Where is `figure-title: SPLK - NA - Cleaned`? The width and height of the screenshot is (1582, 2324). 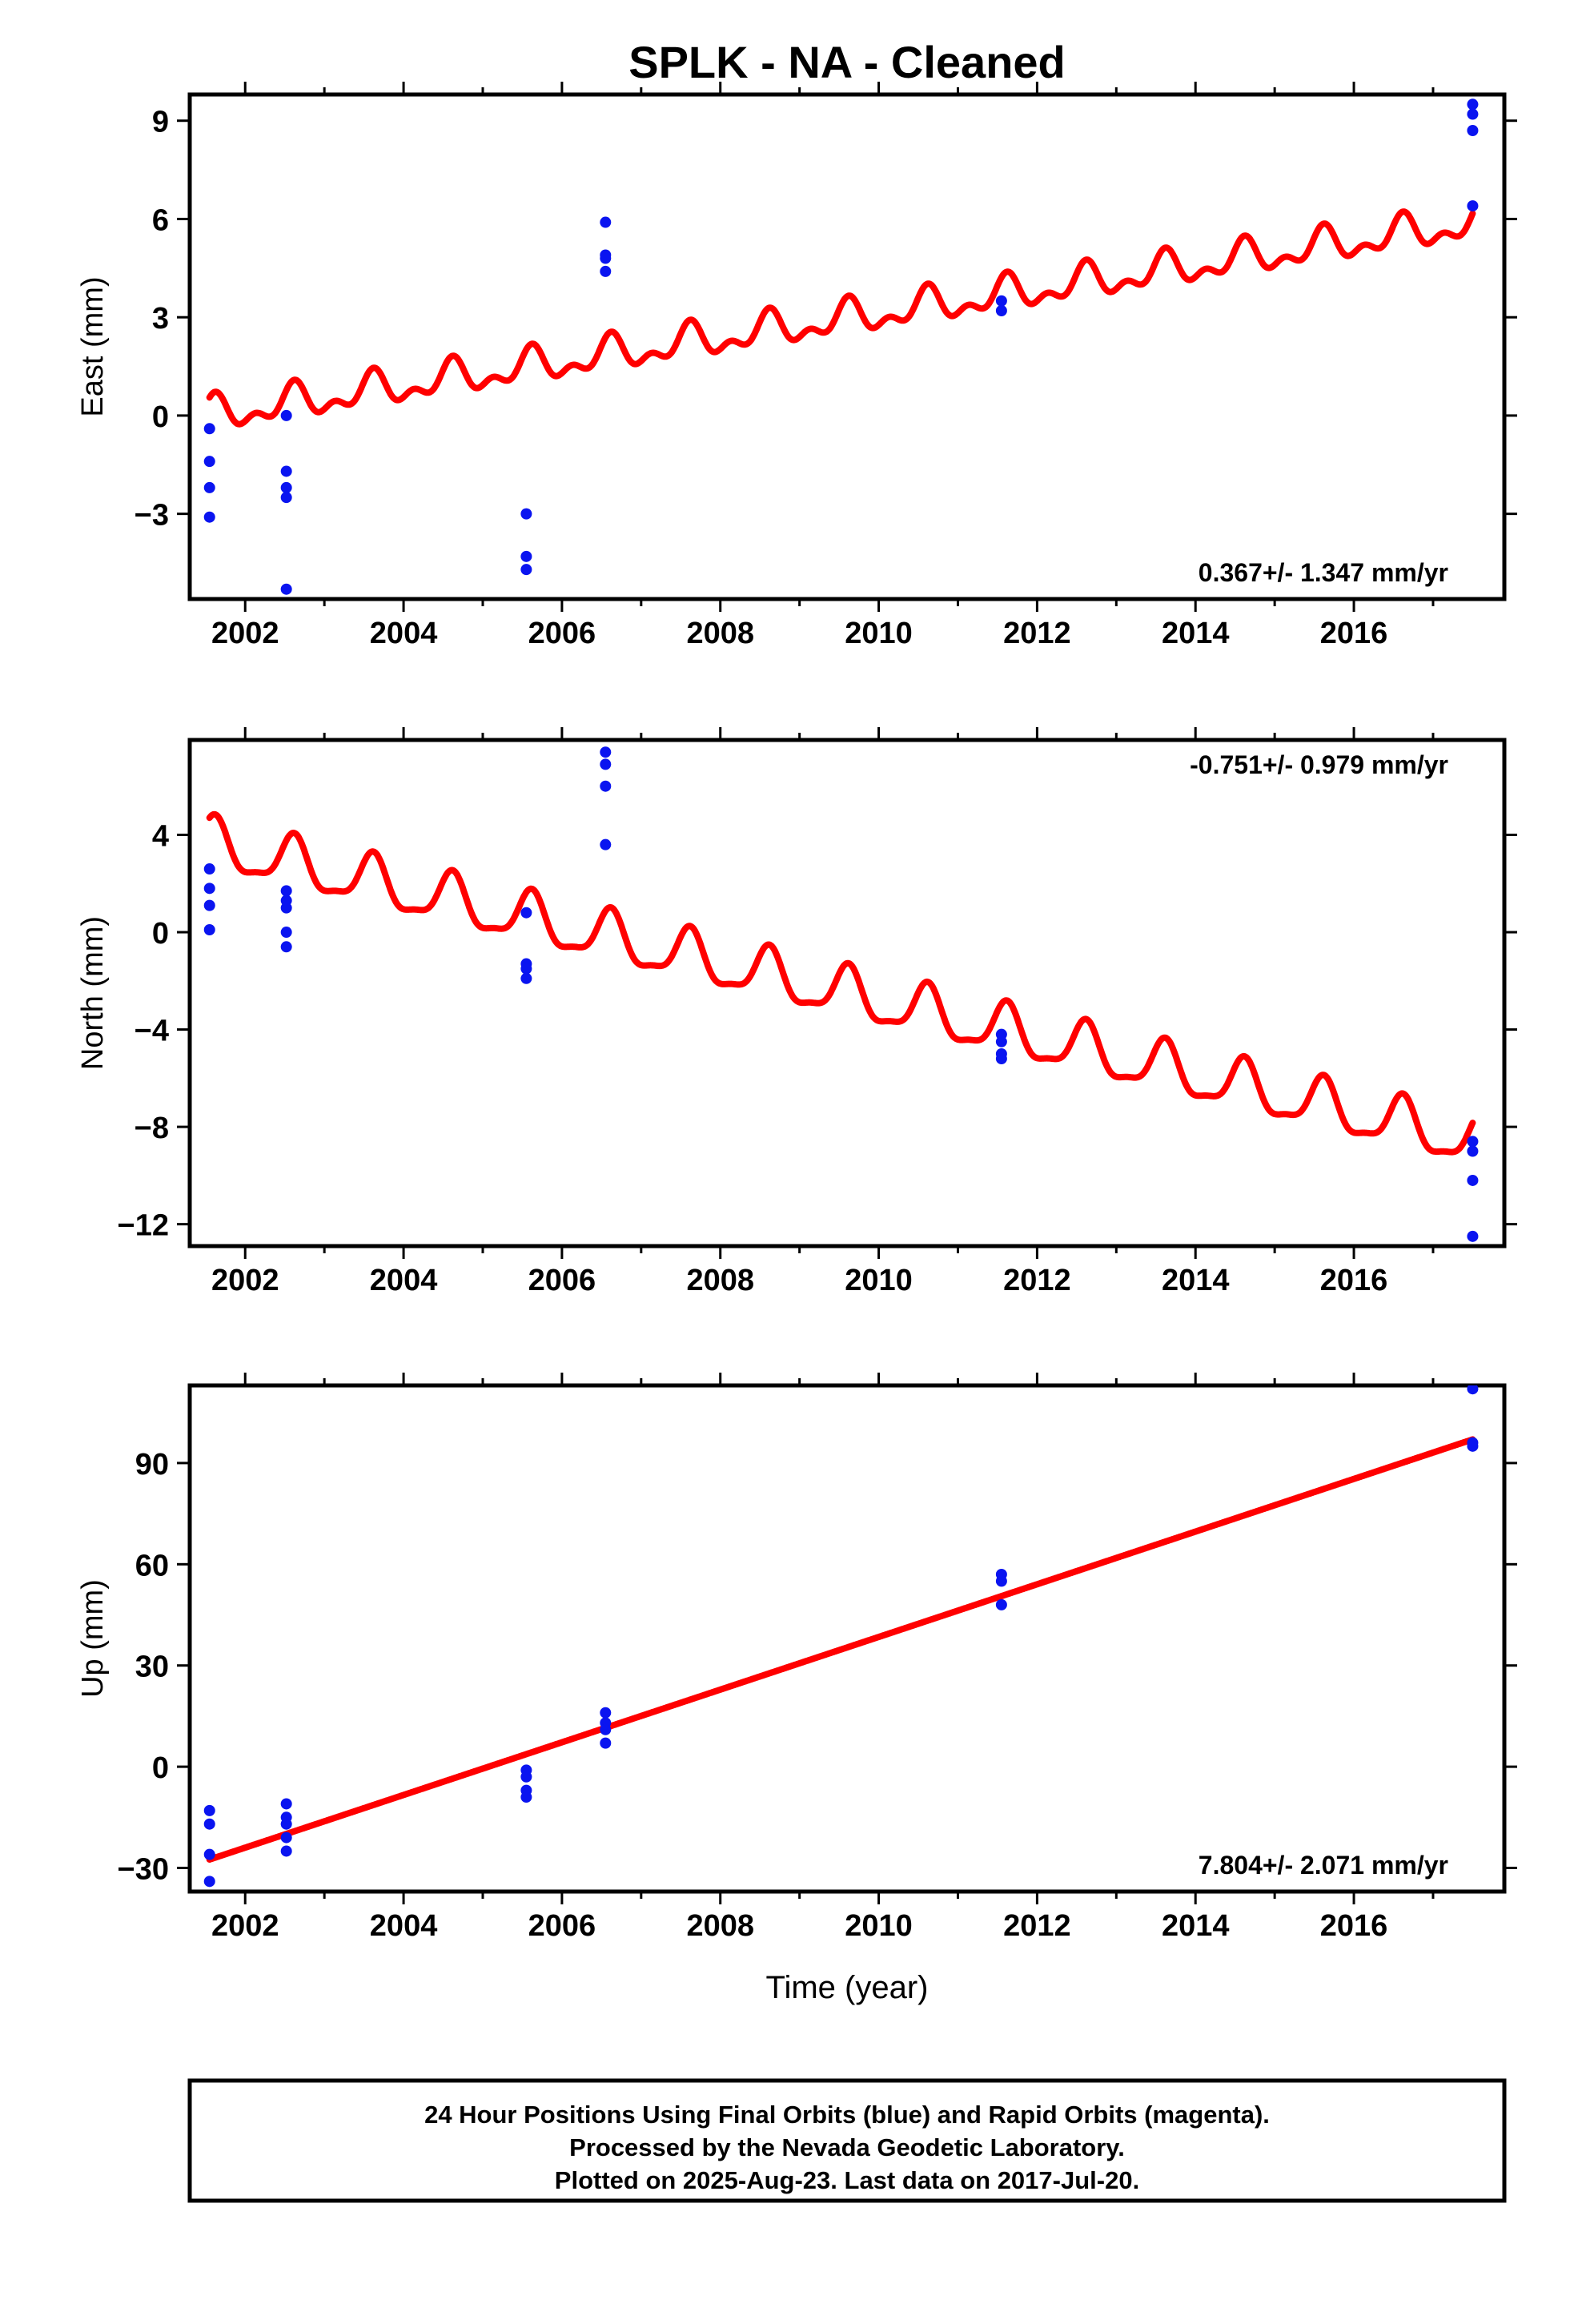 figure-title: SPLK - NA - Cleaned is located at coordinates (847, 62).